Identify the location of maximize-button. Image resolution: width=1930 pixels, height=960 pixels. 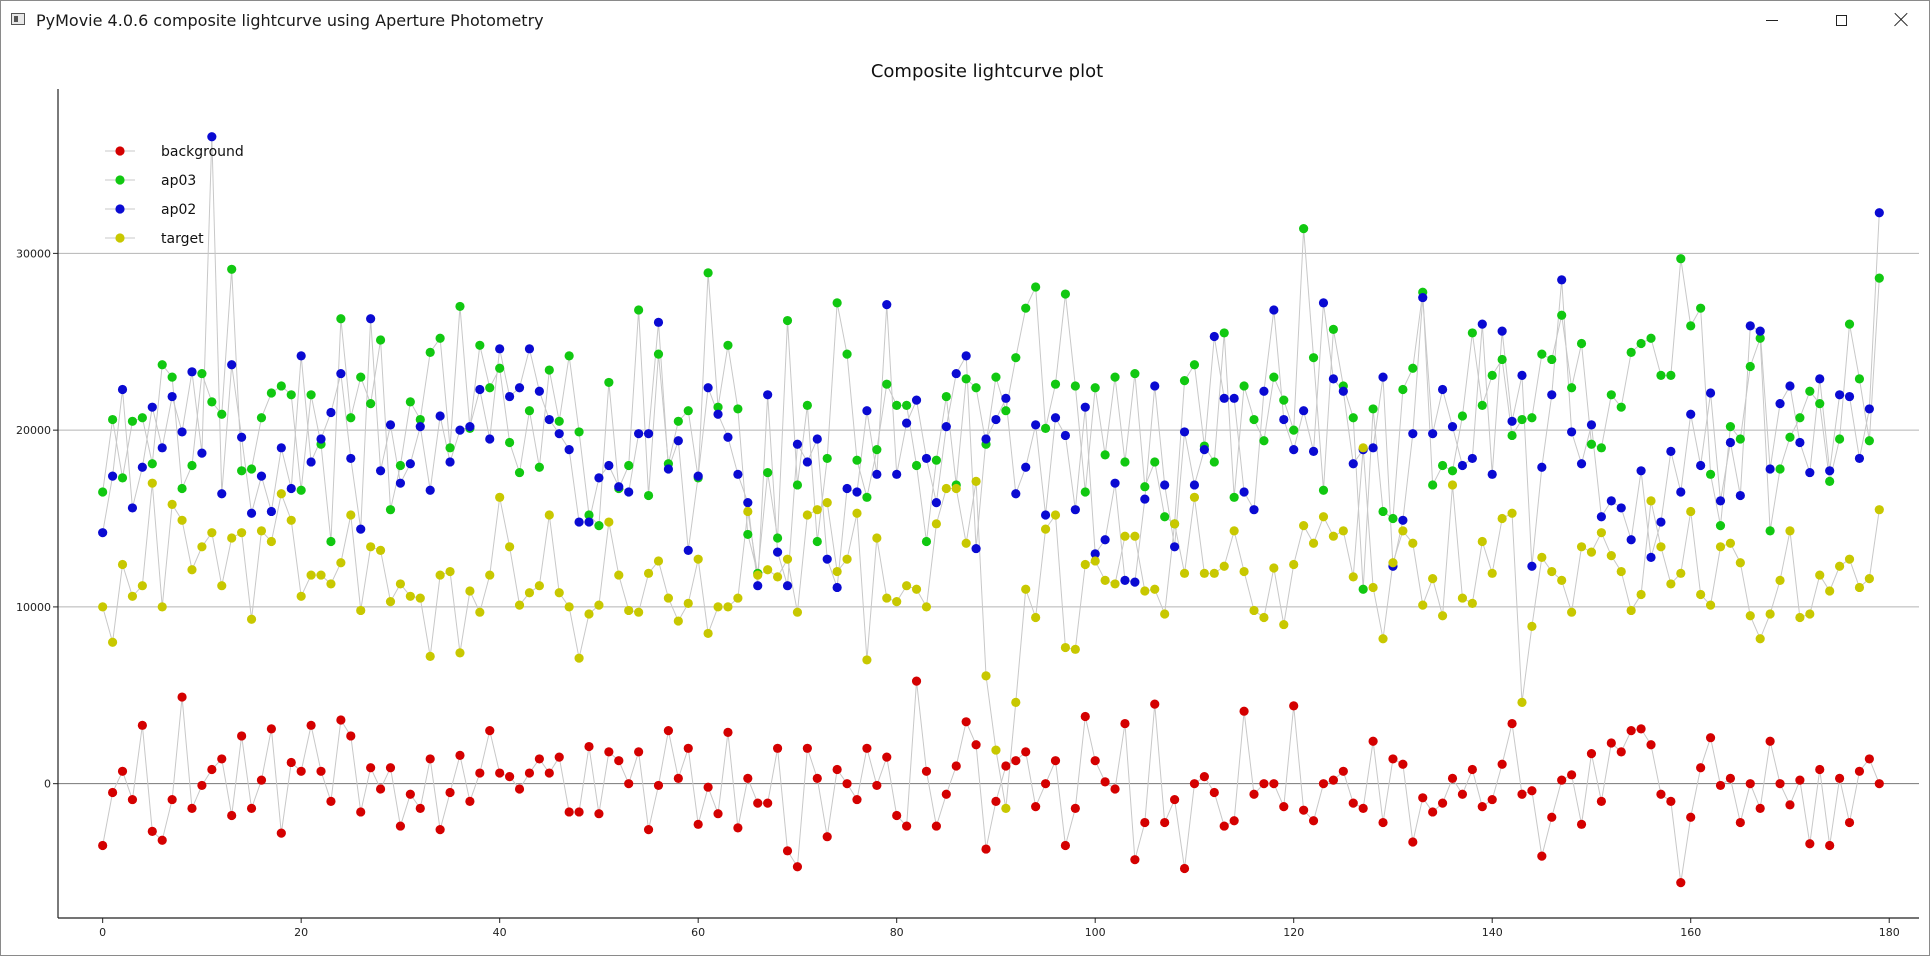
(1841, 20).